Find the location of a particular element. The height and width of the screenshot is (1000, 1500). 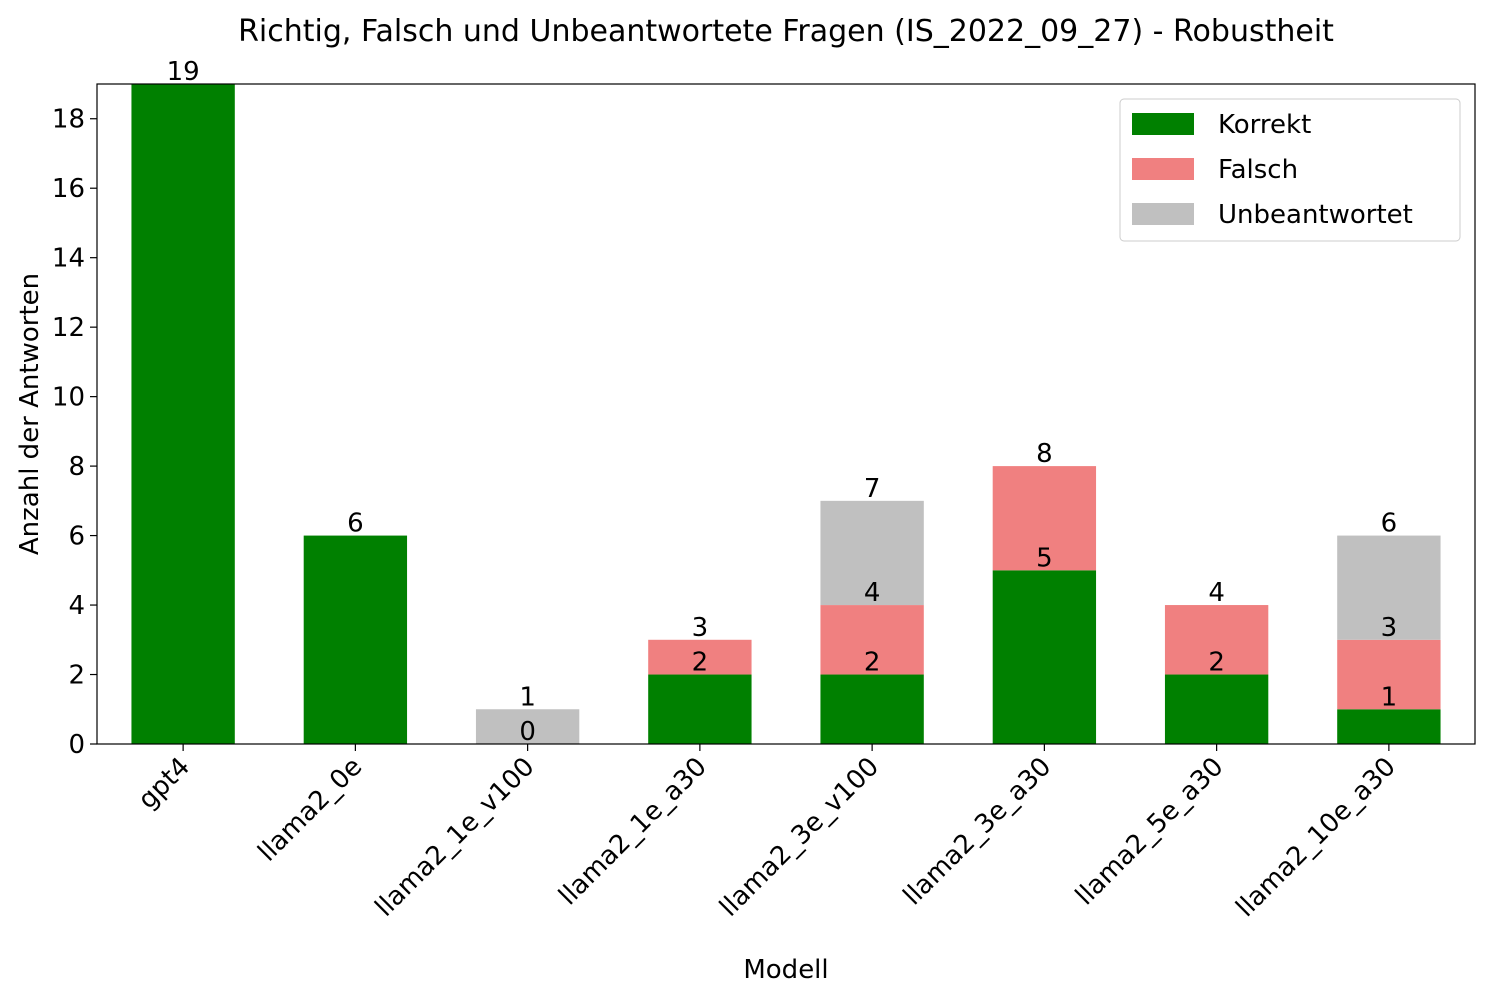

x-axis-label: Modell is located at coordinates (785, 970).